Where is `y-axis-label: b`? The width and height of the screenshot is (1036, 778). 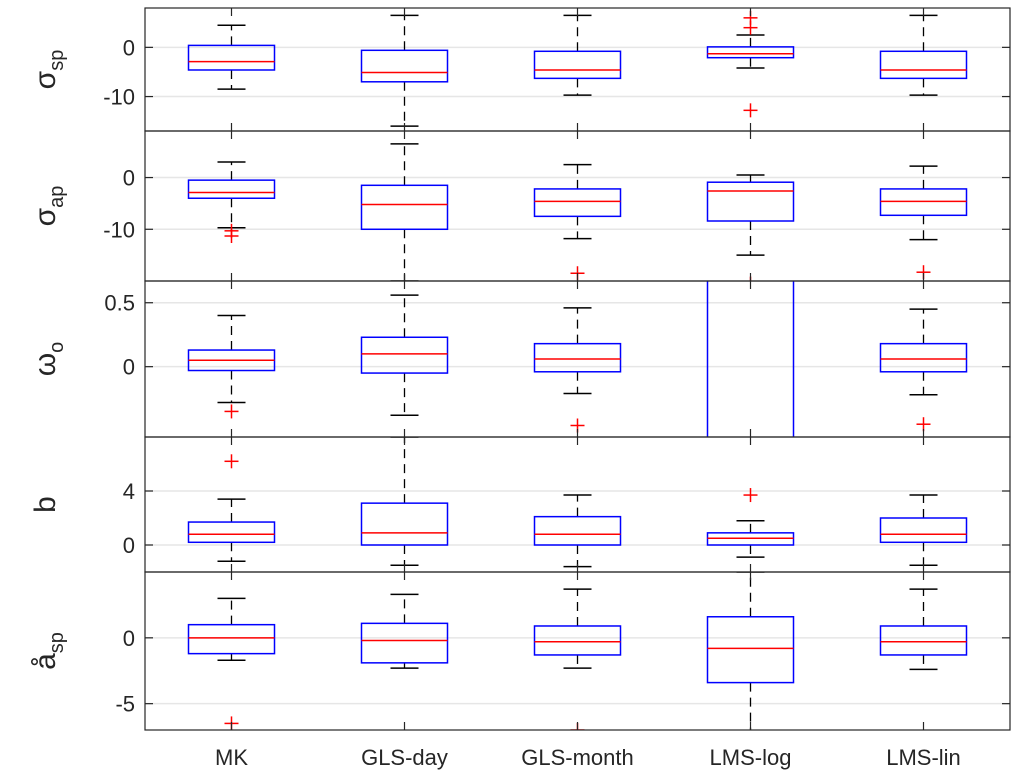 y-axis-label: b is located at coordinates (45, 504).